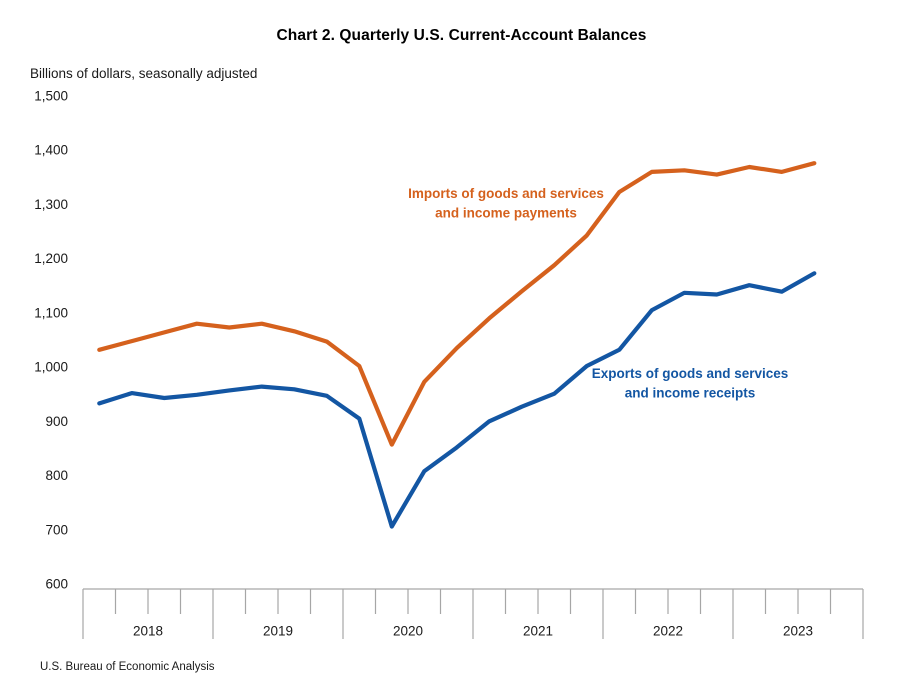  What do you see at coordinates (148, 631) in the screenshot?
I see `x-axis-year-label: 2018` at bounding box center [148, 631].